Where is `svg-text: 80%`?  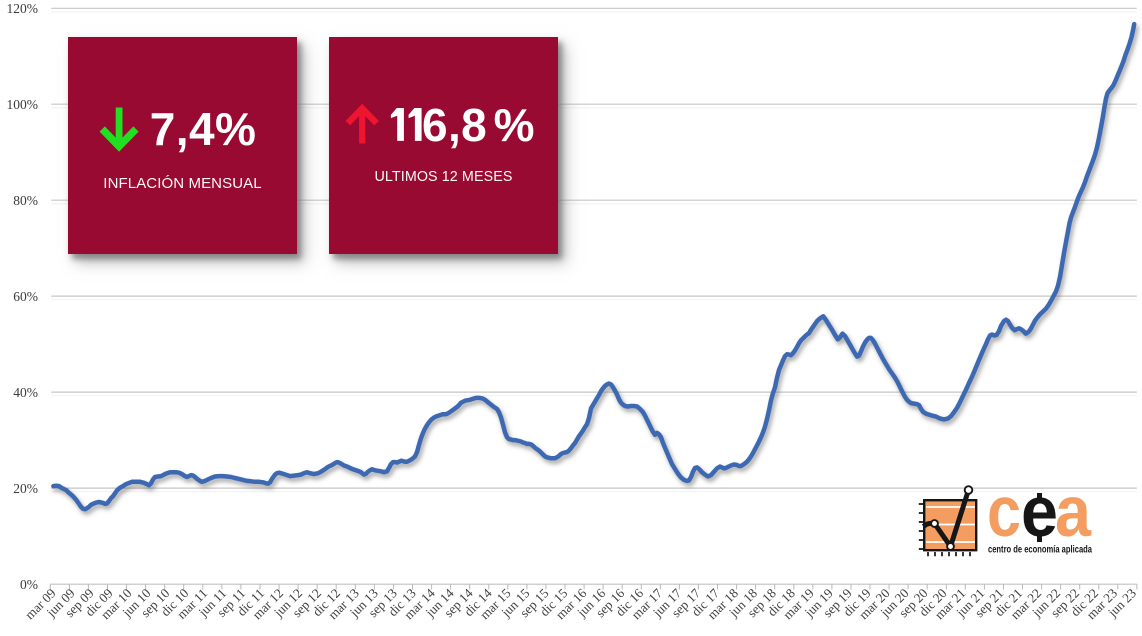 svg-text: 80% is located at coordinates (25, 200).